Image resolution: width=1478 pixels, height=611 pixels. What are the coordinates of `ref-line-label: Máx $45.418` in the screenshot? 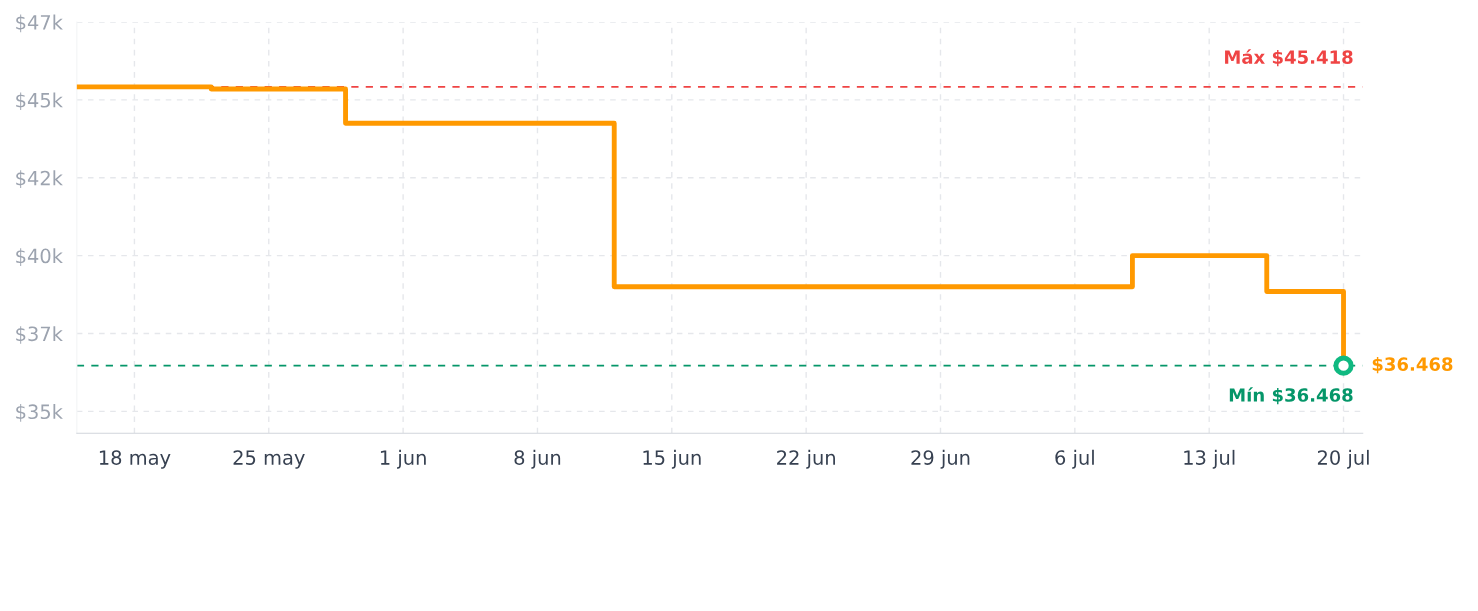 It's located at (1289, 58).